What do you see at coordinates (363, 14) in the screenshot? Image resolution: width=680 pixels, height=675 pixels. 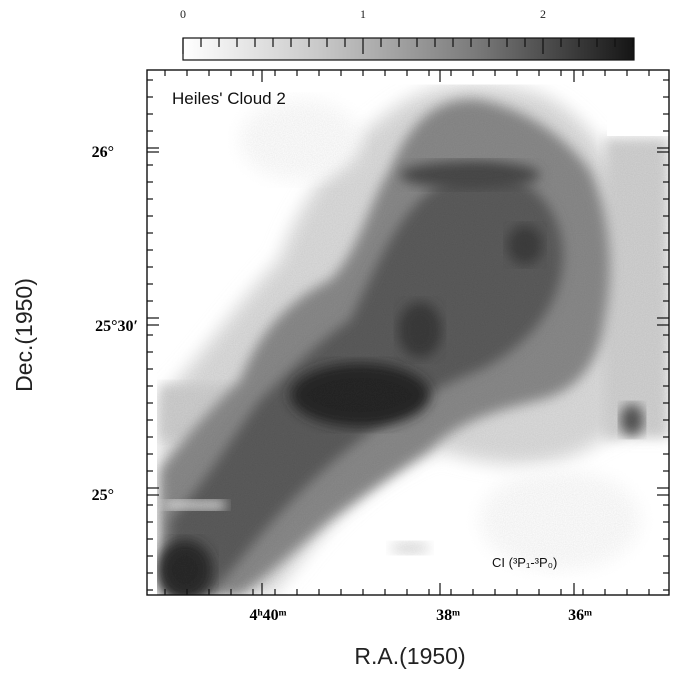 I see `colorbar-tick-label: 1` at bounding box center [363, 14].